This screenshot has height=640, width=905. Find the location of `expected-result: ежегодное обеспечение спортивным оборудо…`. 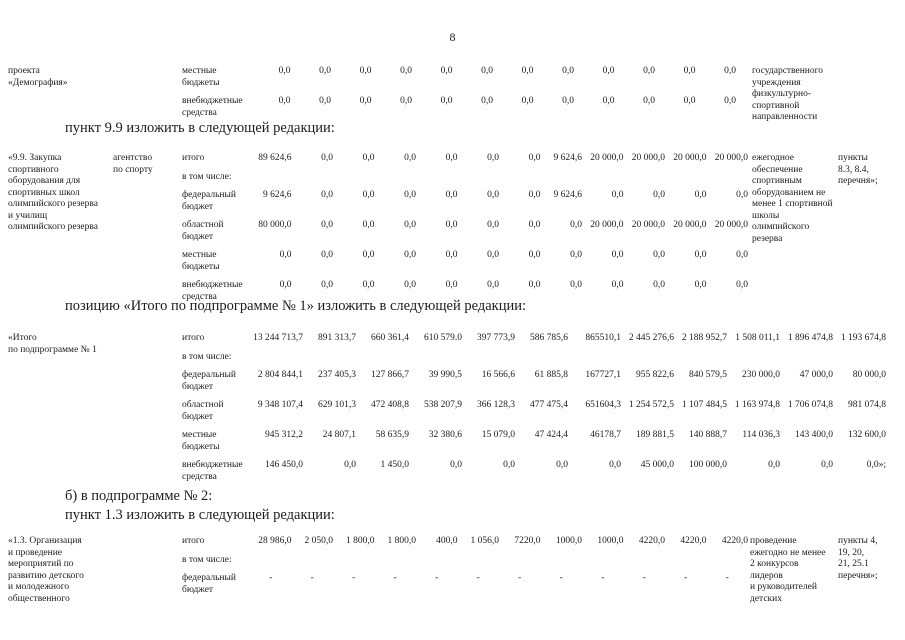

expected-result: ежегодное обеспечение спортивным оборудо… is located at coordinates (792, 198).